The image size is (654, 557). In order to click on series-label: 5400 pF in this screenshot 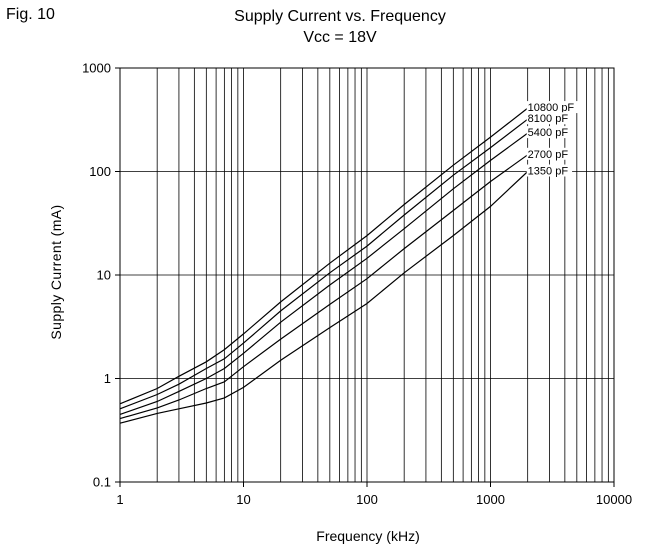, I will do `click(548, 133)`.